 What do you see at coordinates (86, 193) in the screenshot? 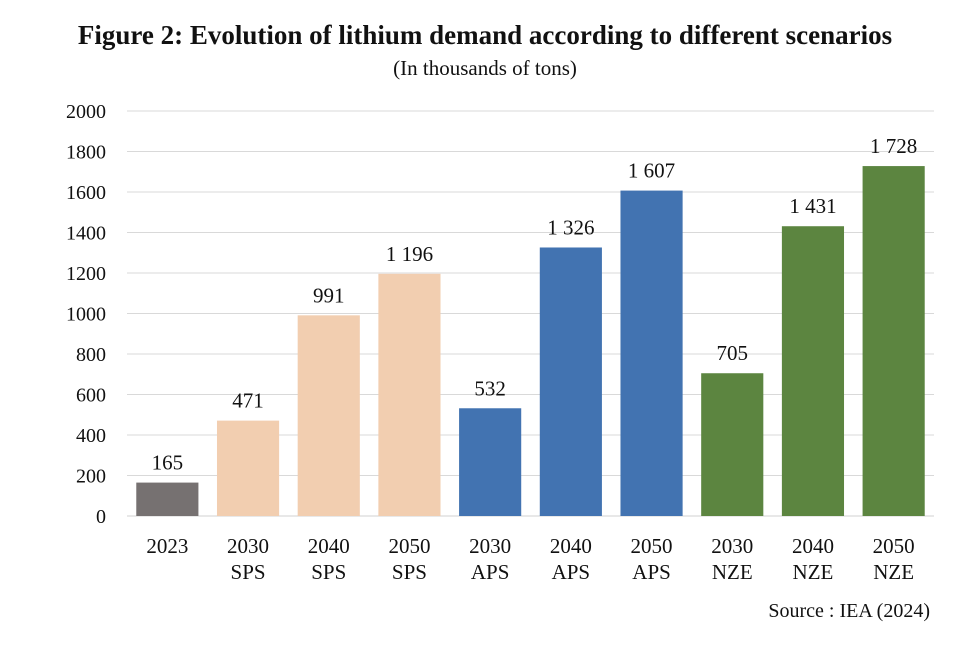
I see `y-tick-label: 1600` at bounding box center [86, 193].